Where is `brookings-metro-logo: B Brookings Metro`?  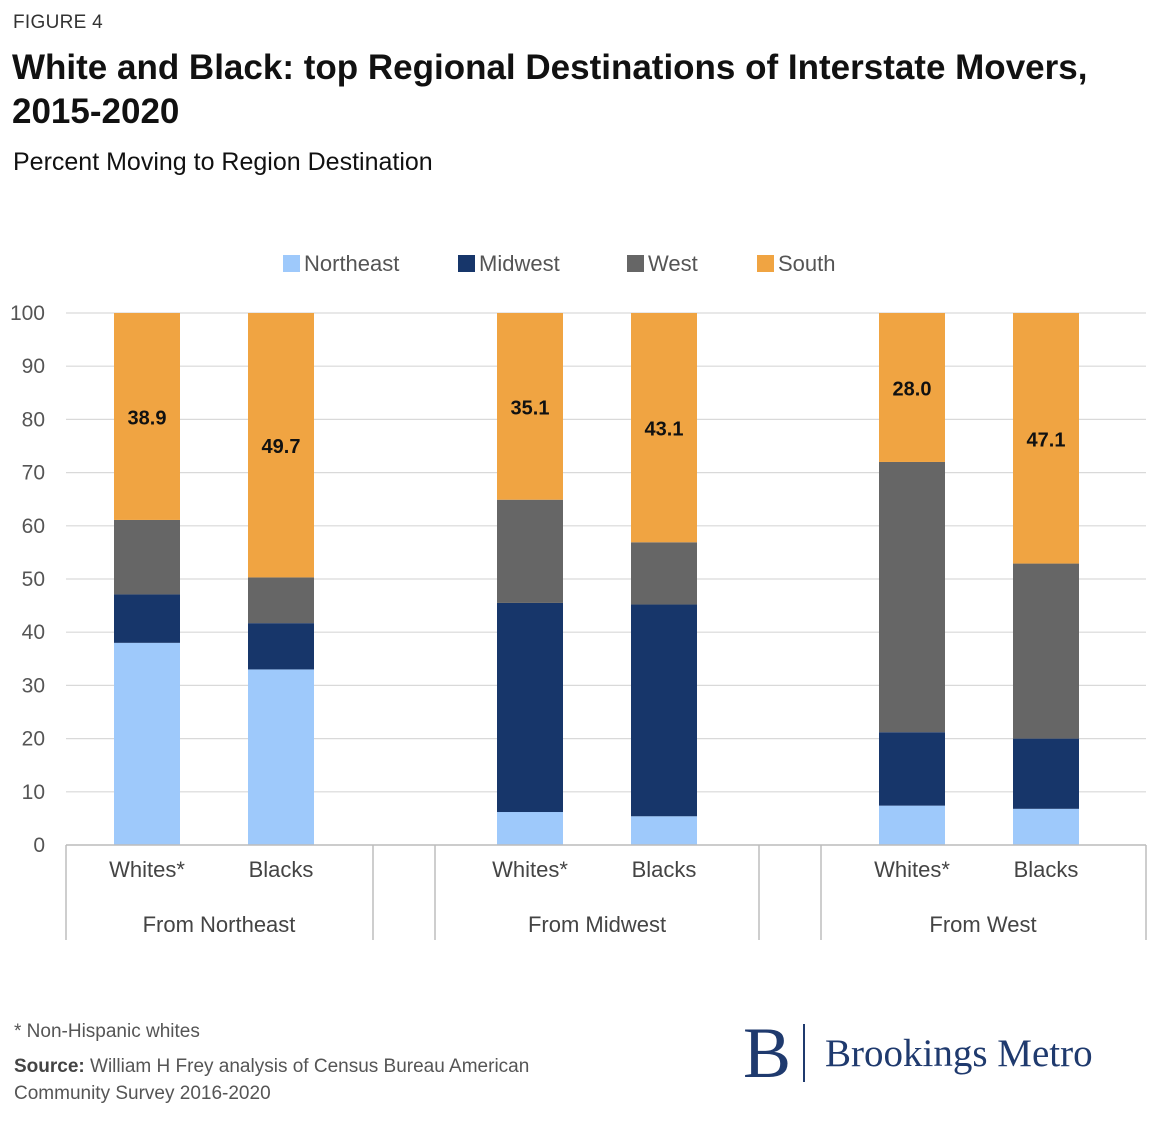
brookings-metro-logo: B Brookings Metro is located at coordinates (918, 1053).